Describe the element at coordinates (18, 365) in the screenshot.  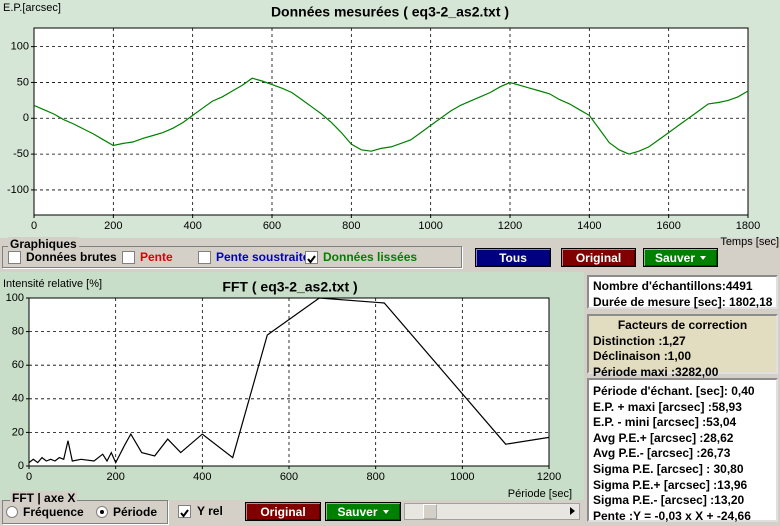
I see `y-tick-label: 60` at that location.